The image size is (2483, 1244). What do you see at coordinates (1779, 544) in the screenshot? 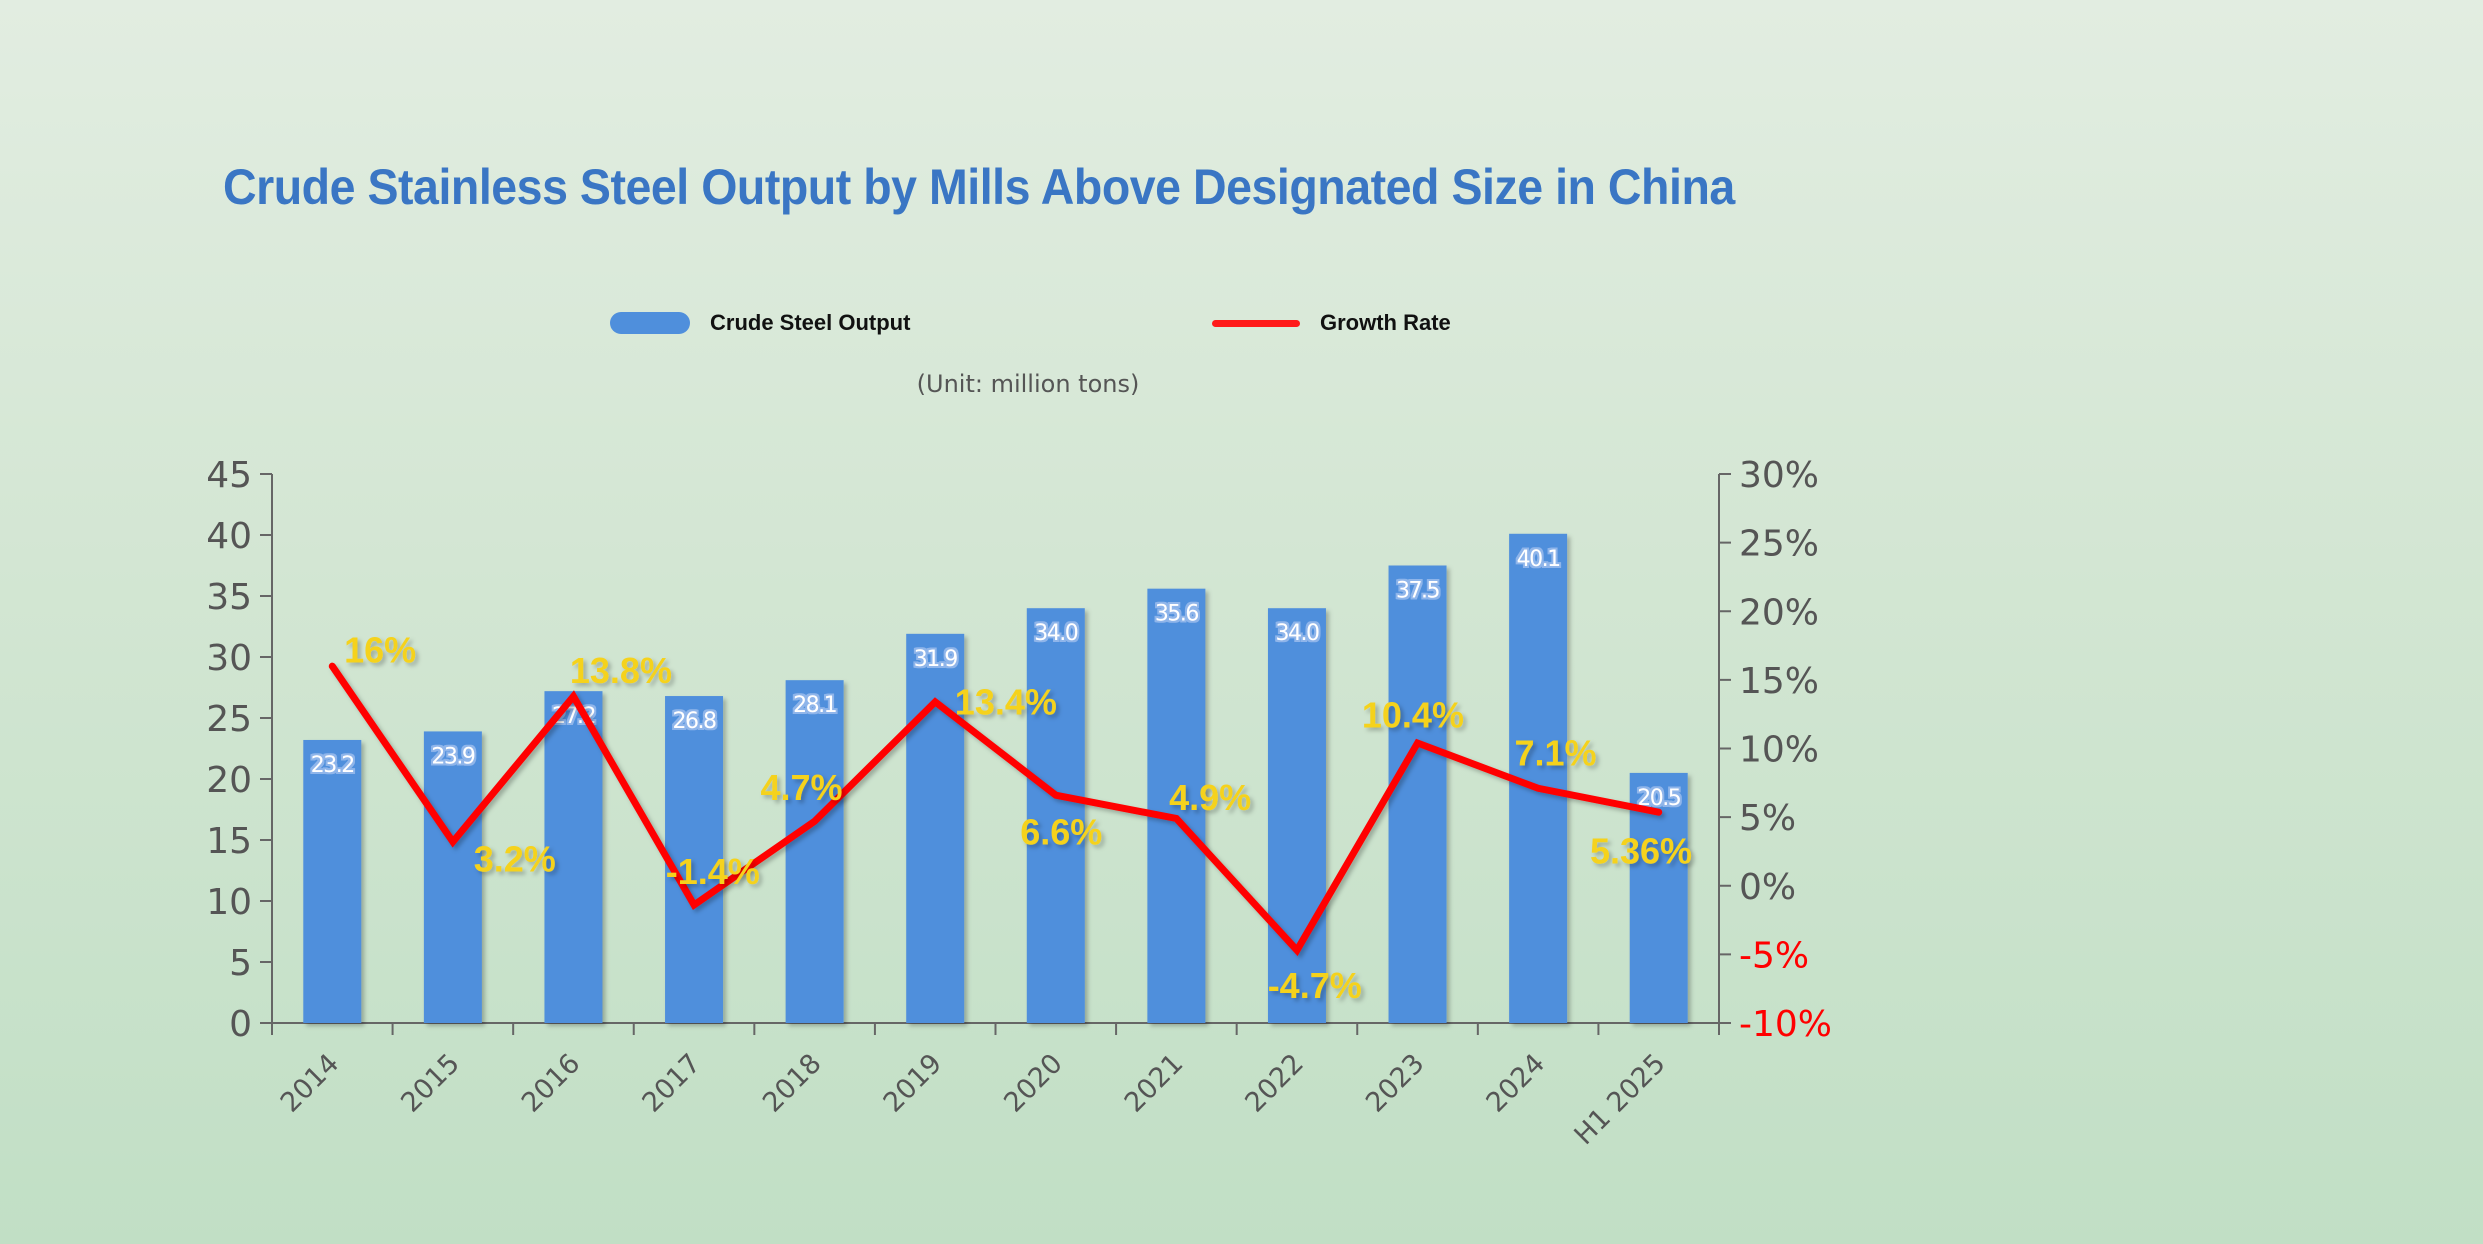
I see `y-right-tick-label: 25%` at bounding box center [1779, 544].